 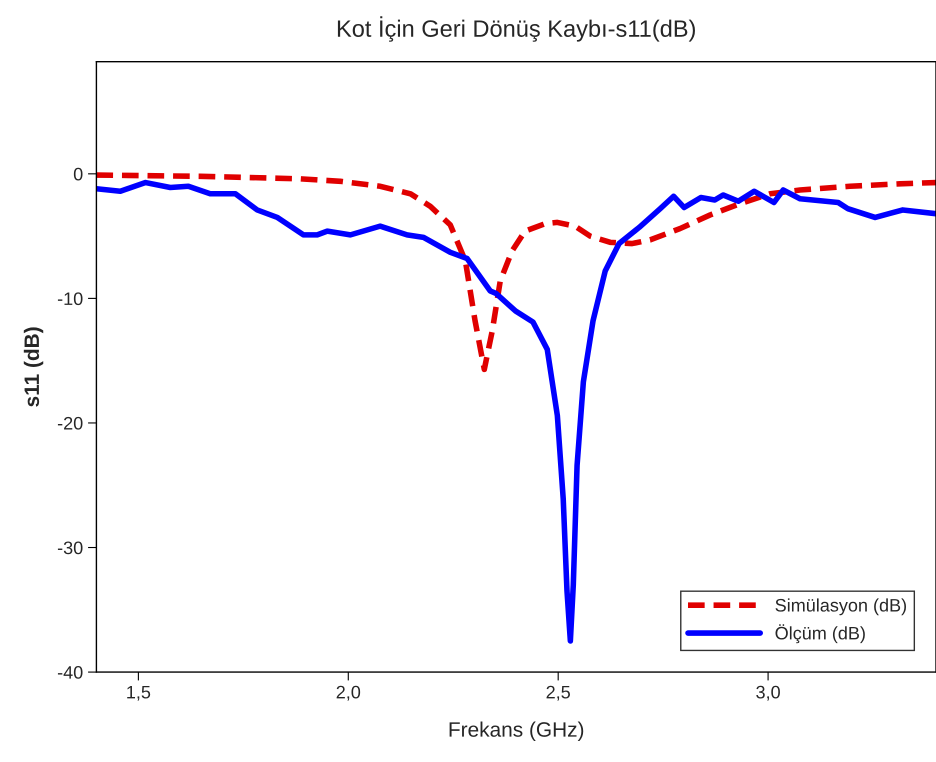 I want to click on y-tick-label: 0, so click(x=78, y=174).